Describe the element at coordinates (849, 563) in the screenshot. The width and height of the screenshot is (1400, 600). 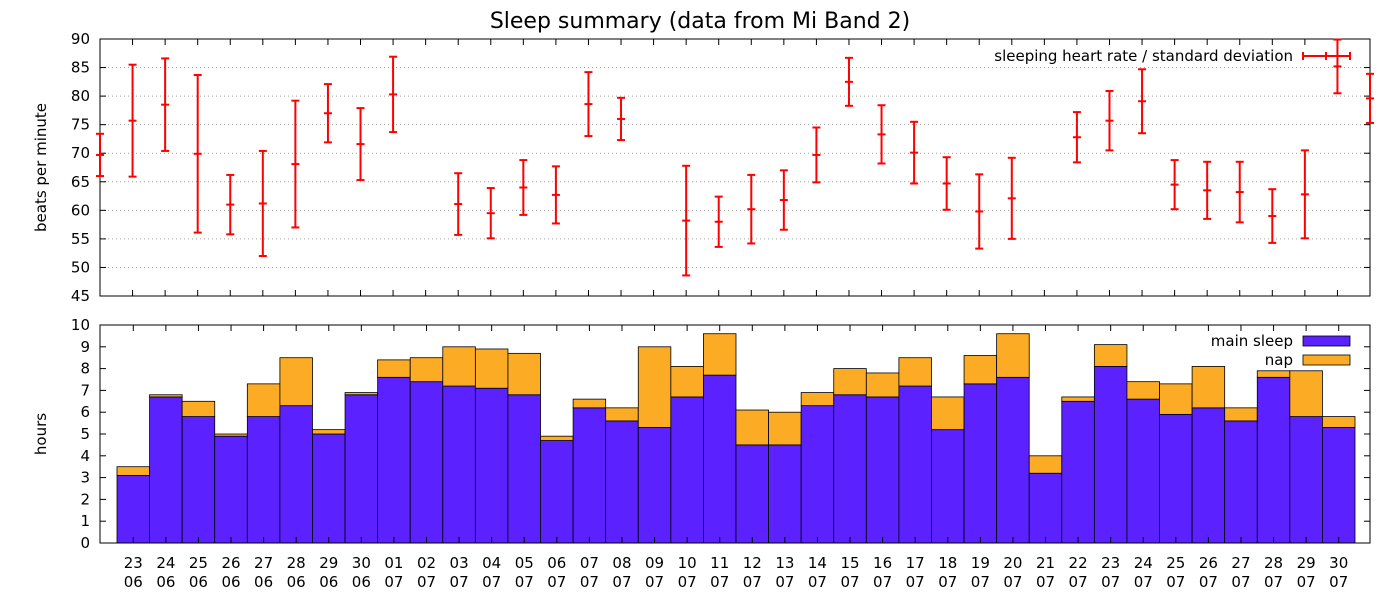
I see `x-tick-label-day: 15` at that location.